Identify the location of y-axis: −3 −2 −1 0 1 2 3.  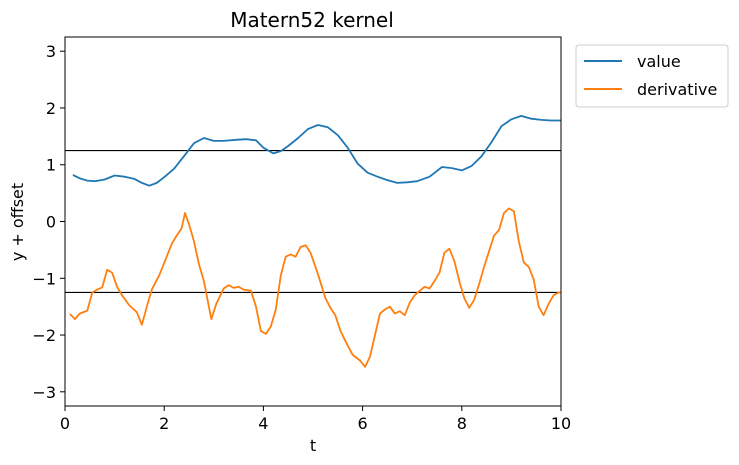
(48, 222).